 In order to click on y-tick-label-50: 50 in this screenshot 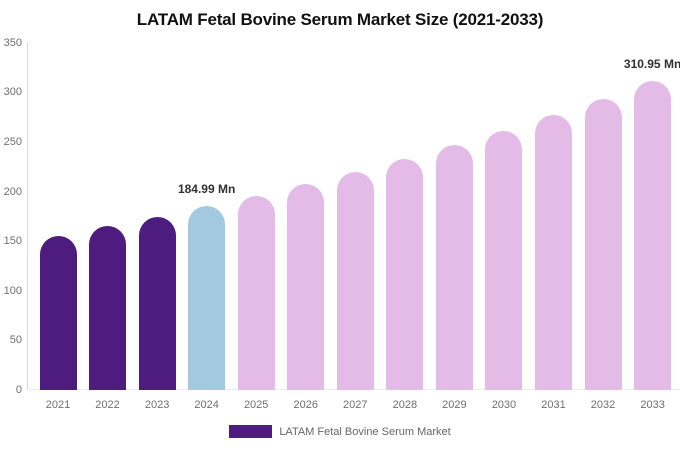, I will do `click(15, 340)`.